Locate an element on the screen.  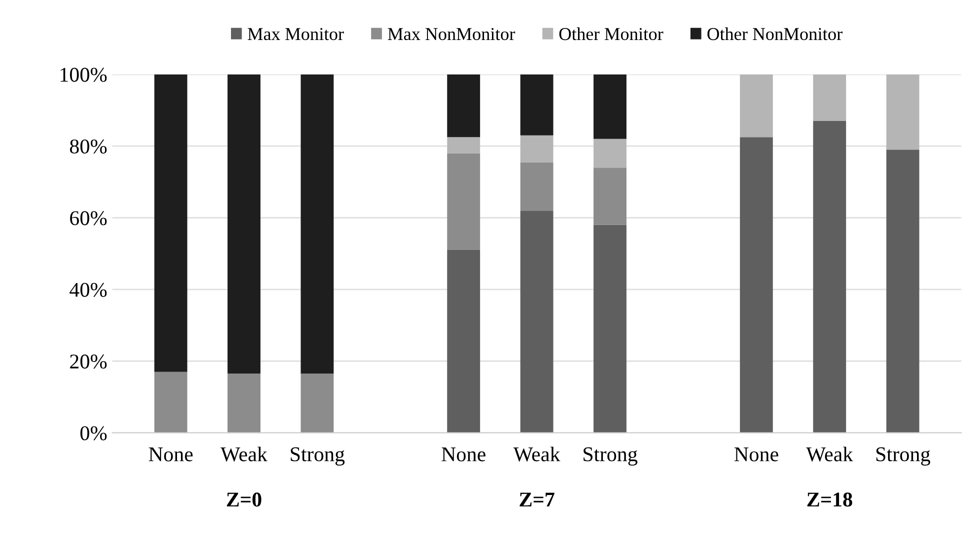
y-tick-label: 20% is located at coordinates (88, 361).